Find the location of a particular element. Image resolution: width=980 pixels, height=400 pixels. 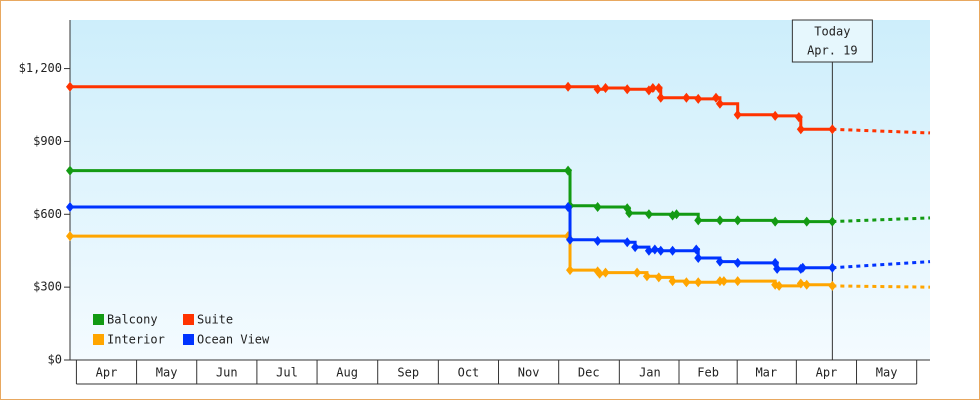

x-tick-label: Mar is located at coordinates (766, 373).